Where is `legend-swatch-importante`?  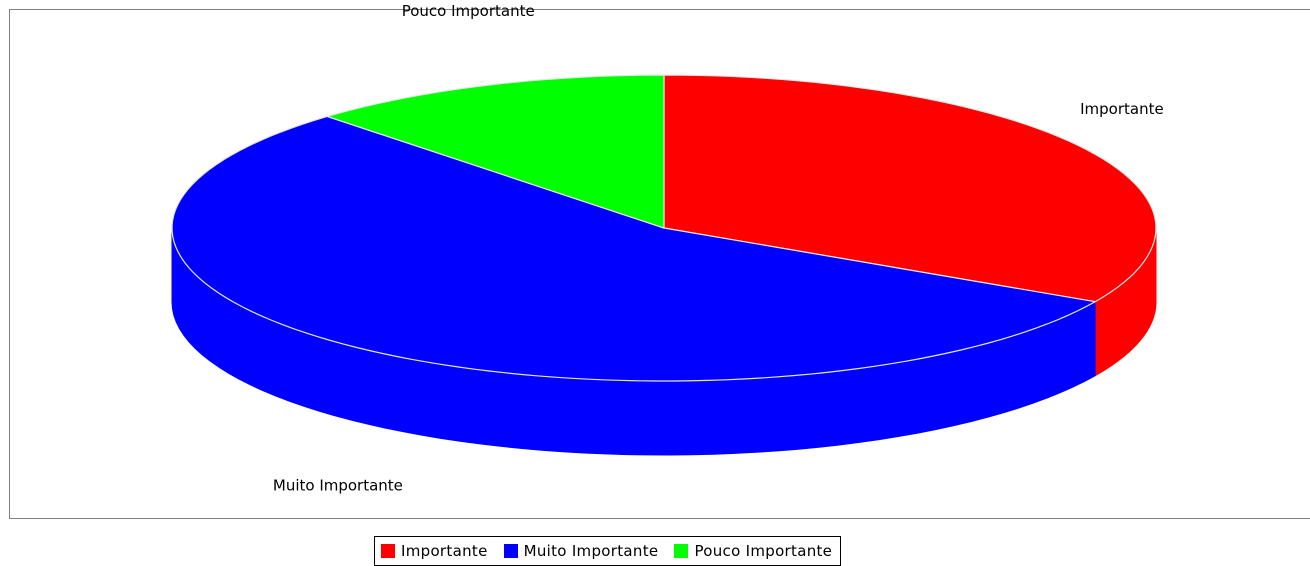 legend-swatch-importante is located at coordinates (388, 551).